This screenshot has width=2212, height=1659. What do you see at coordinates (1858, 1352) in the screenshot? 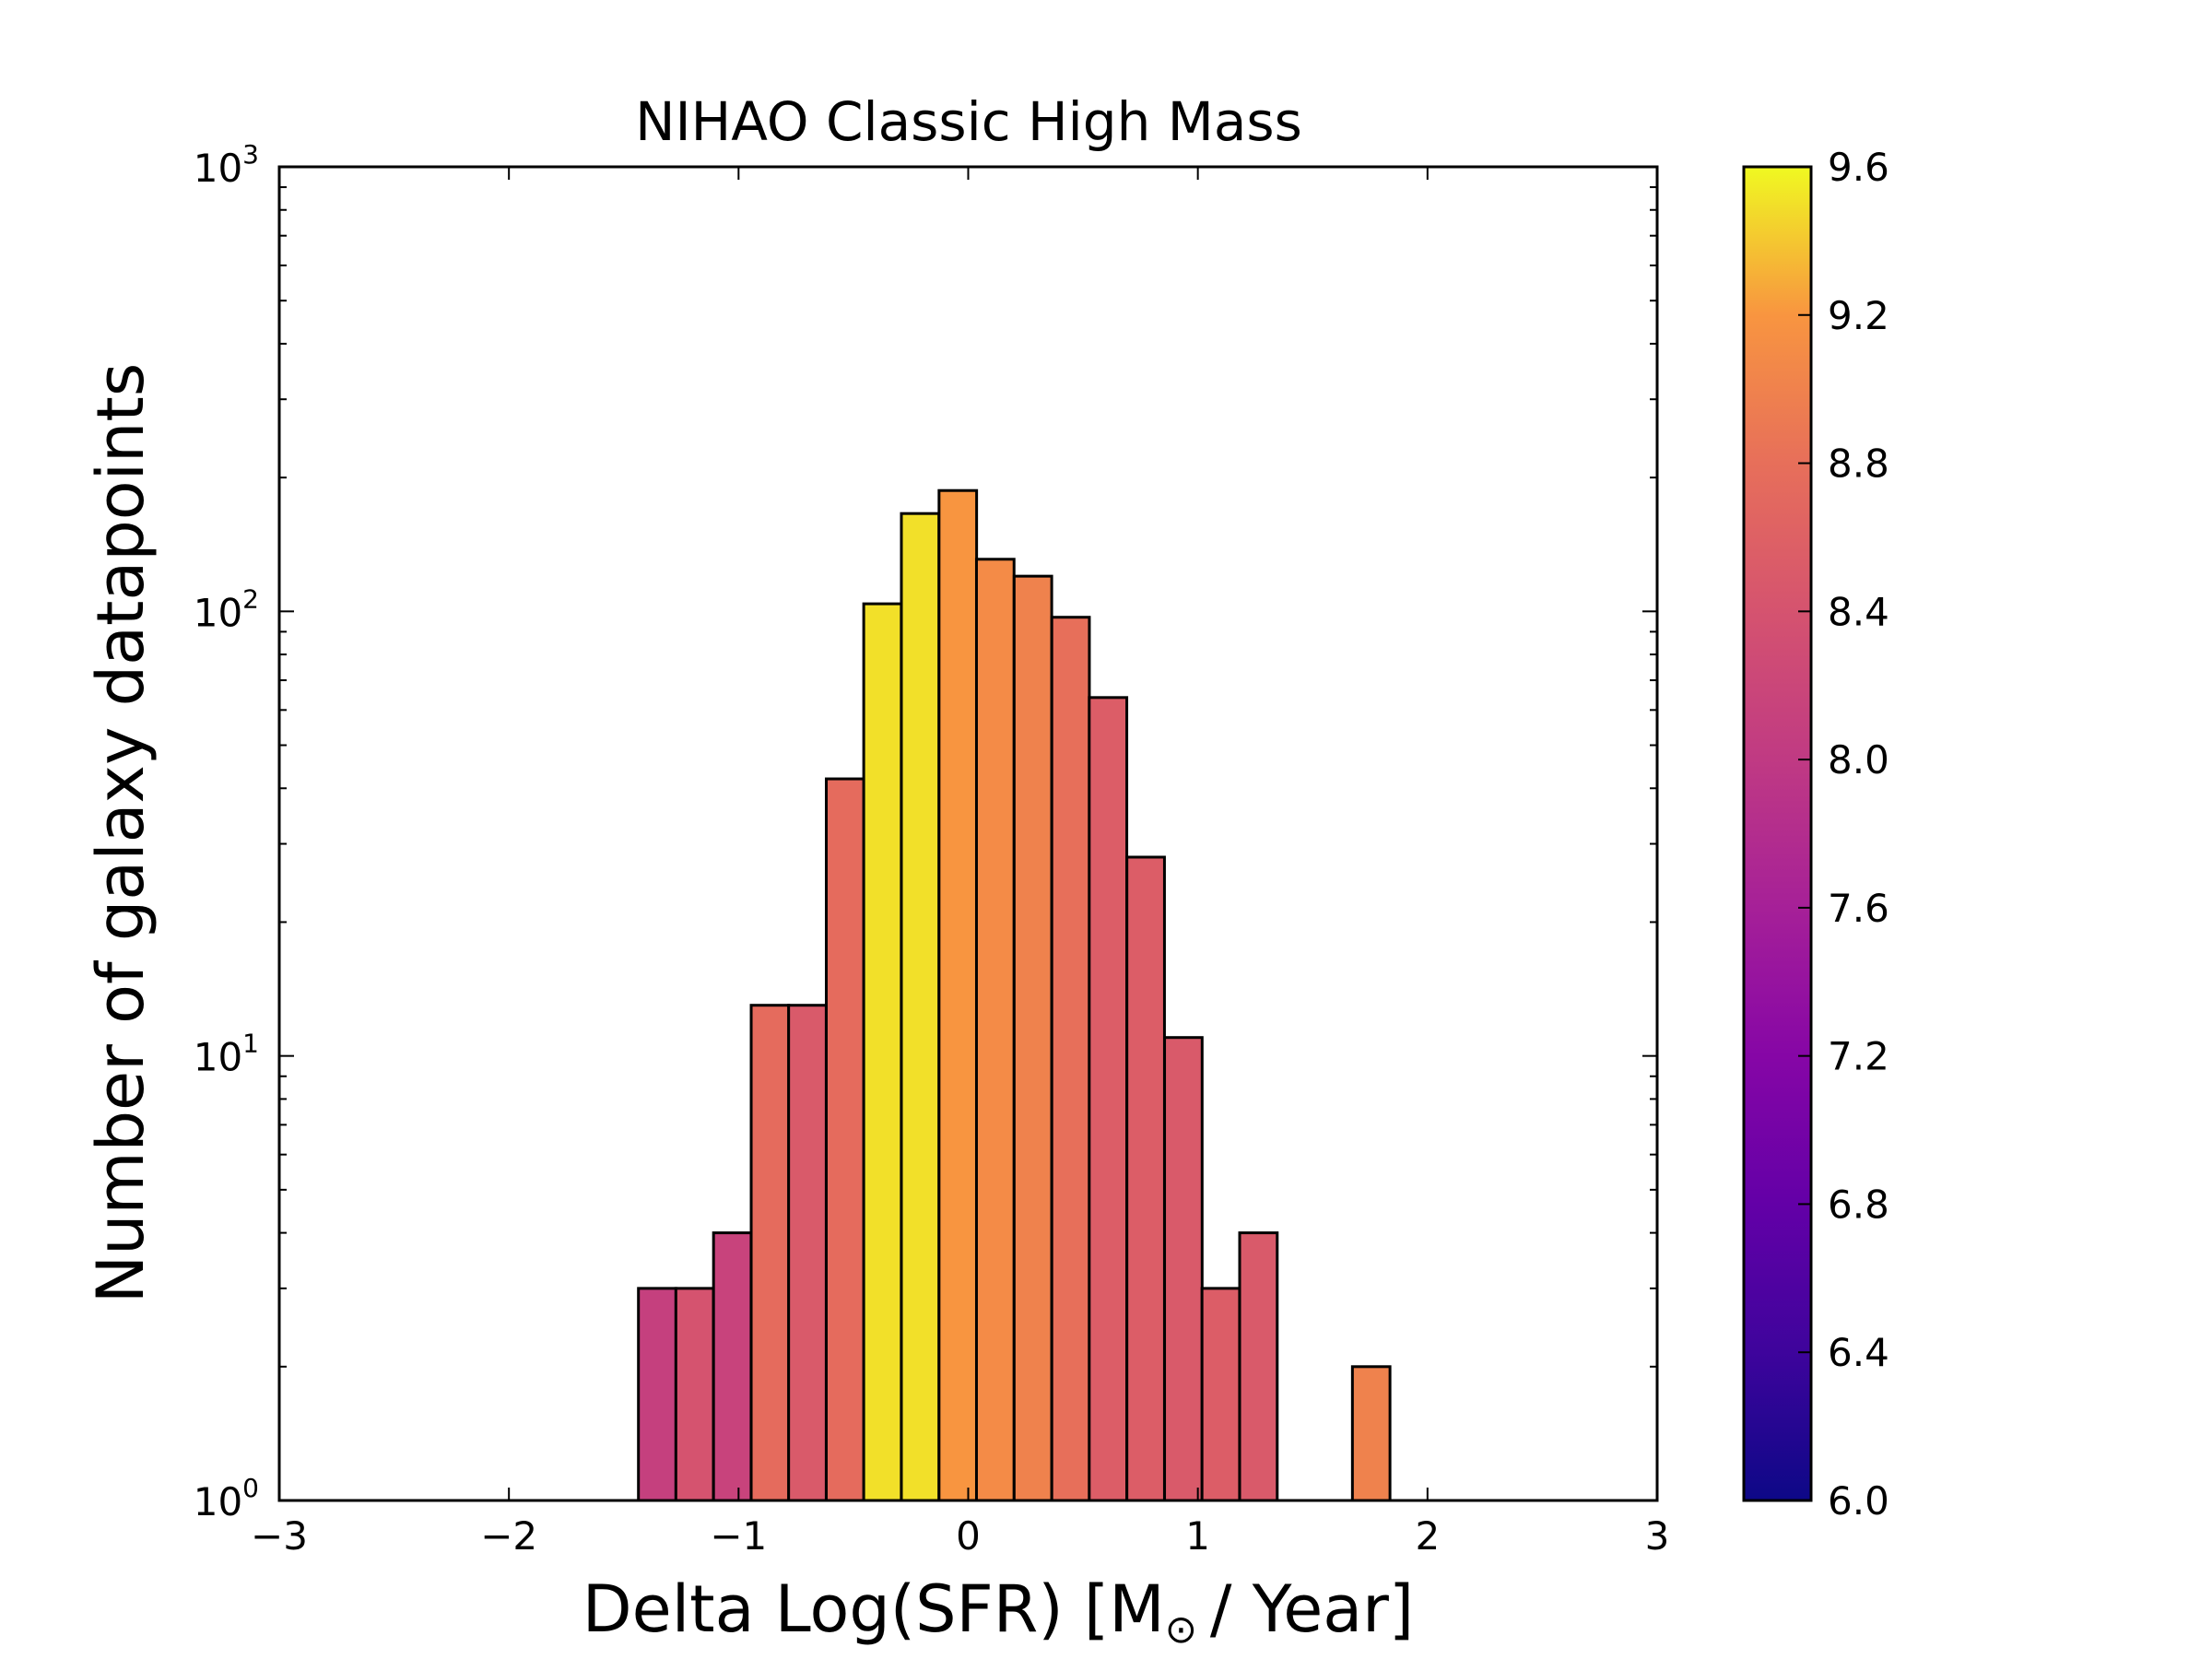
I see `colorbar-tick-label: 6.4` at bounding box center [1858, 1352].